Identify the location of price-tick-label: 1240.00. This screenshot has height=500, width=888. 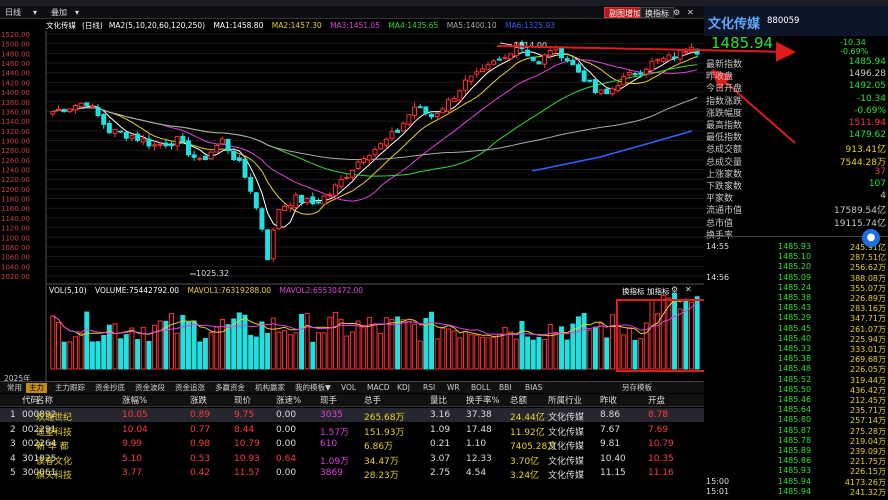
(15, 171).